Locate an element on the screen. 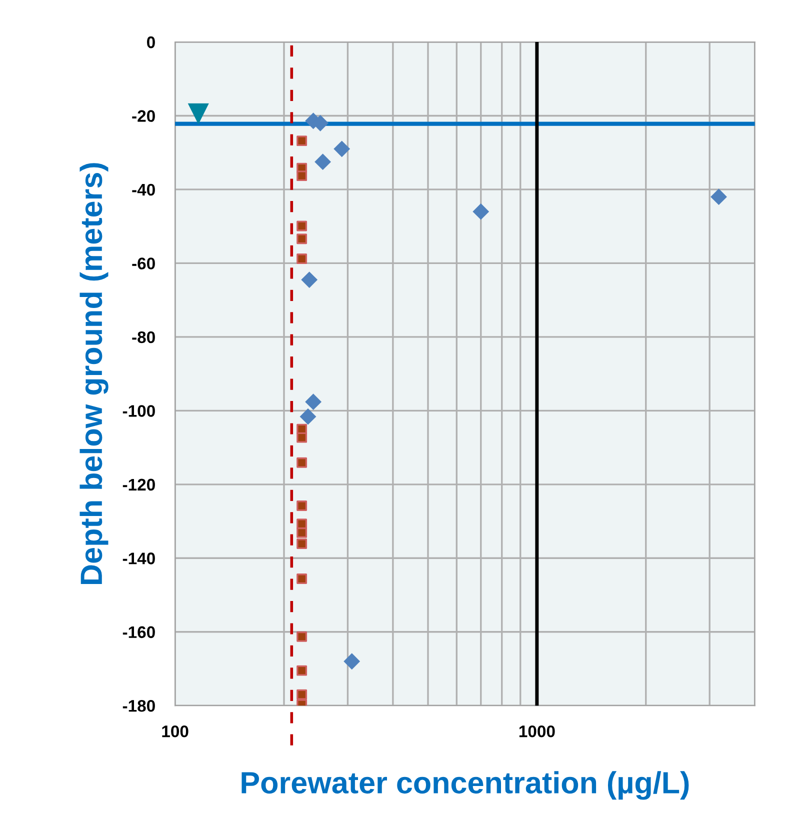  y-tick-label: -120 is located at coordinates (138, 484).